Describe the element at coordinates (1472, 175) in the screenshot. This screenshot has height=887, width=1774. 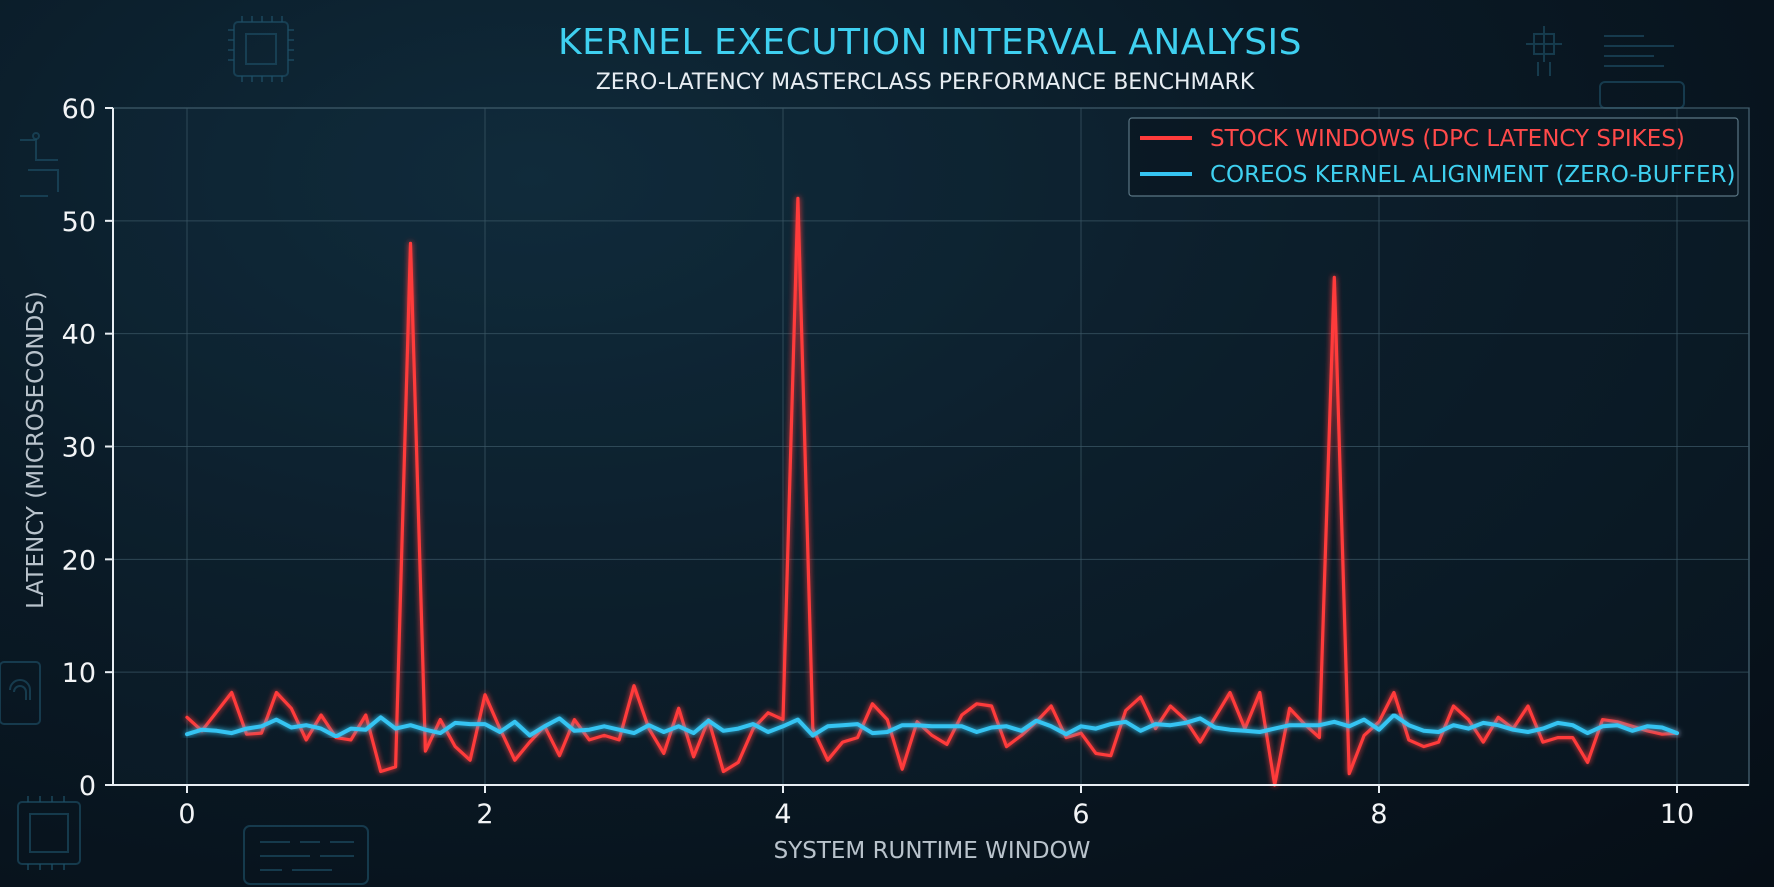
I see `legend-label-coreos: COREOS KERNEL ALIGNMENT (ZERO-BUFFER)` at that location.